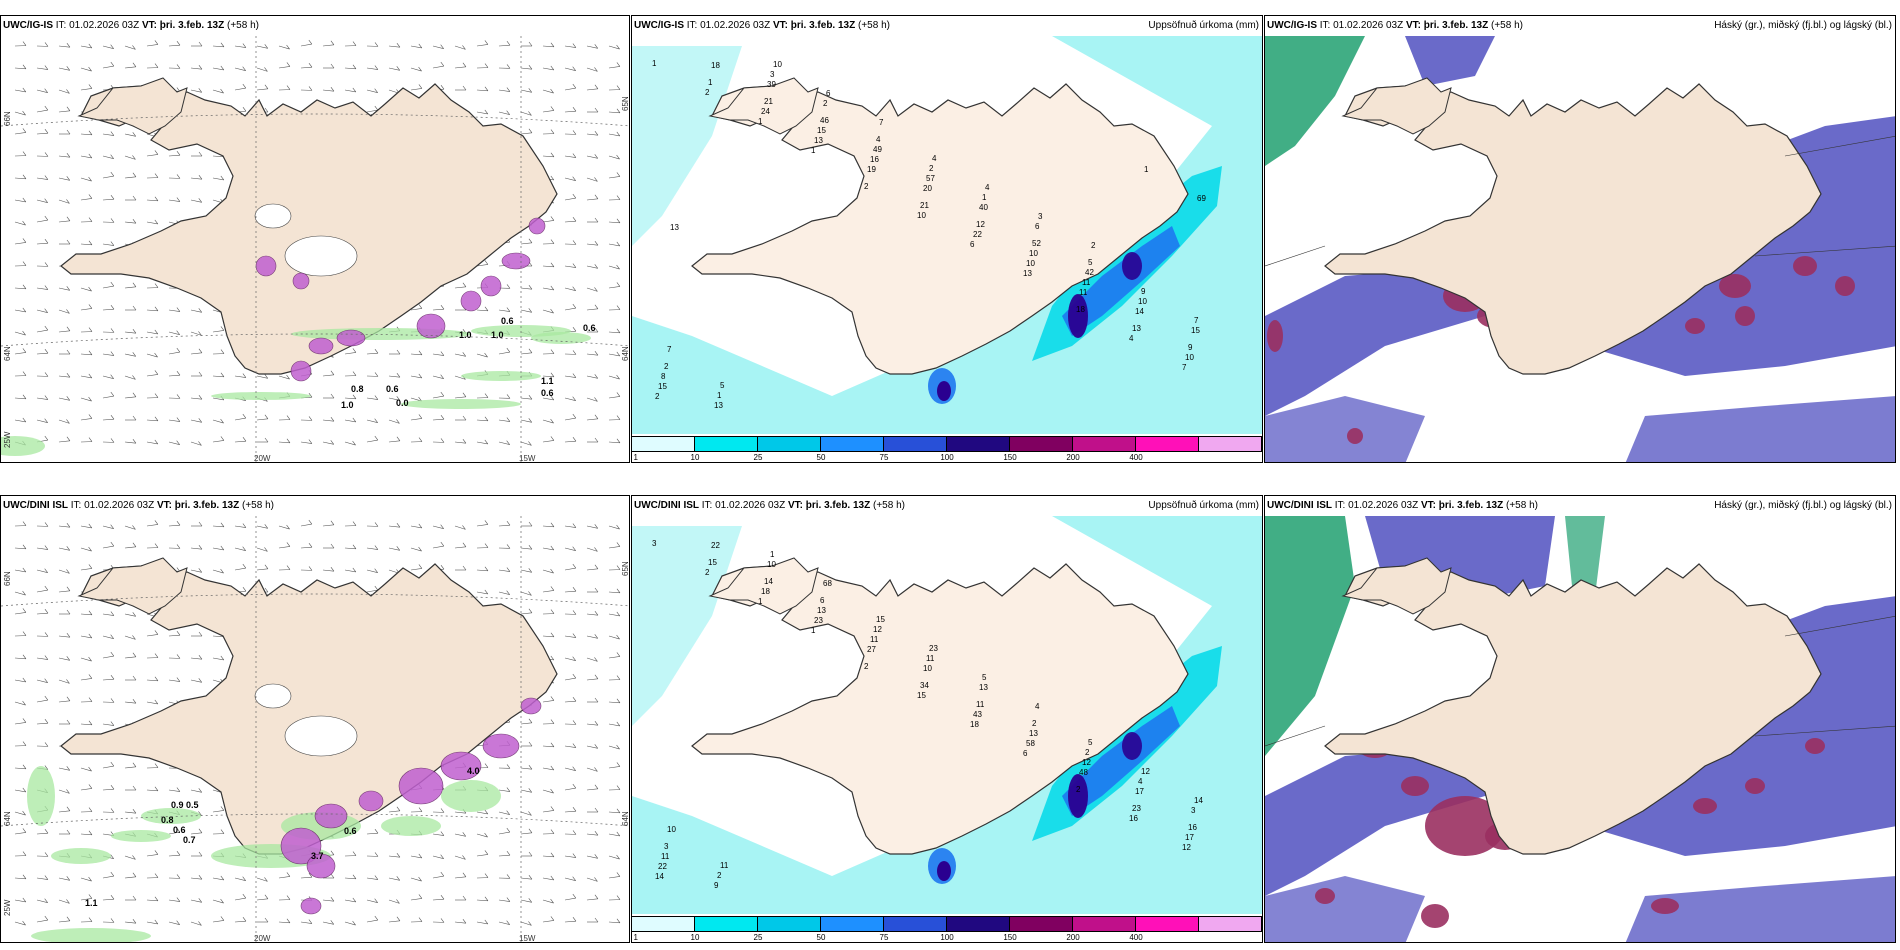  What do you see at coordinates (871, 169) in the screenshot?
I see `precip-value-label: 19` at bounding box center [871, 169].